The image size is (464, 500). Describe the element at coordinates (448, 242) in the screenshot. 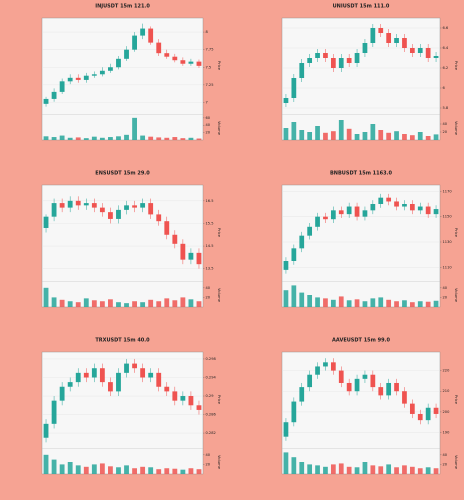

I see `y-tick-label: 1130` at that location.